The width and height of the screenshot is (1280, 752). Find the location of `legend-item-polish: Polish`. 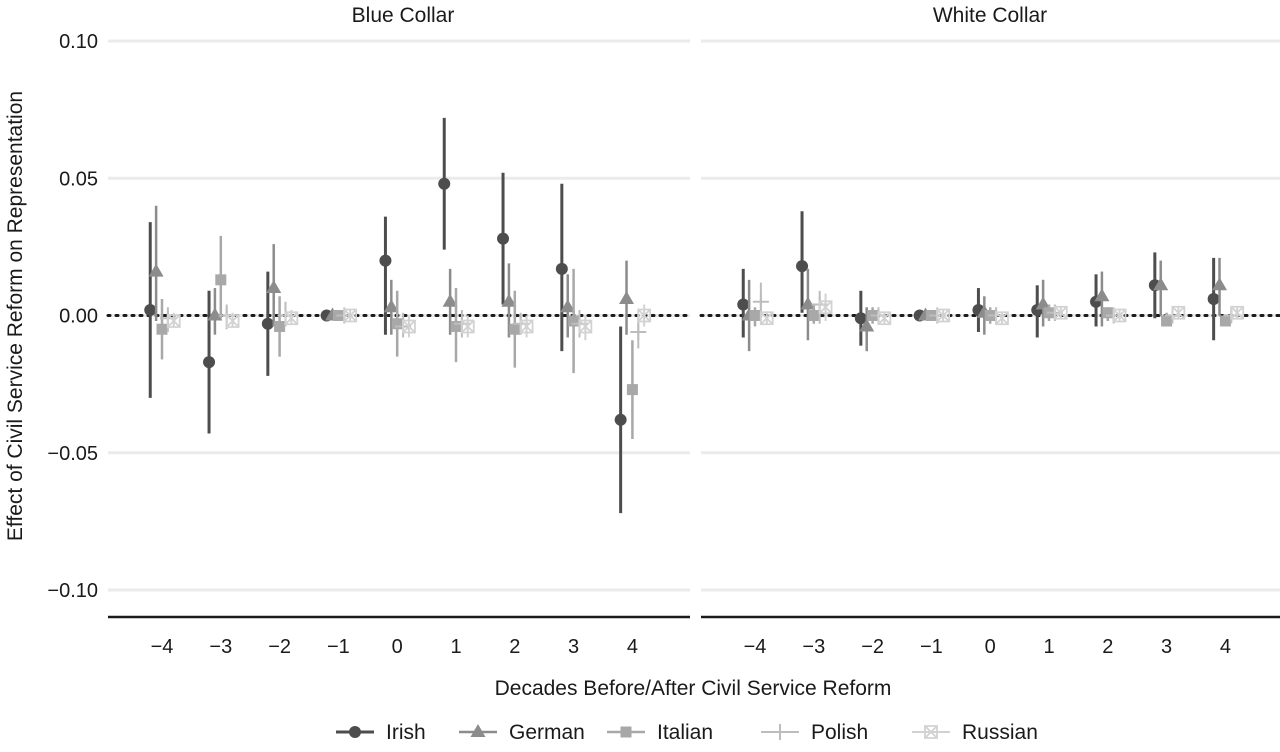

legend-item-polish: Polish is located at coordinates (814, 732).